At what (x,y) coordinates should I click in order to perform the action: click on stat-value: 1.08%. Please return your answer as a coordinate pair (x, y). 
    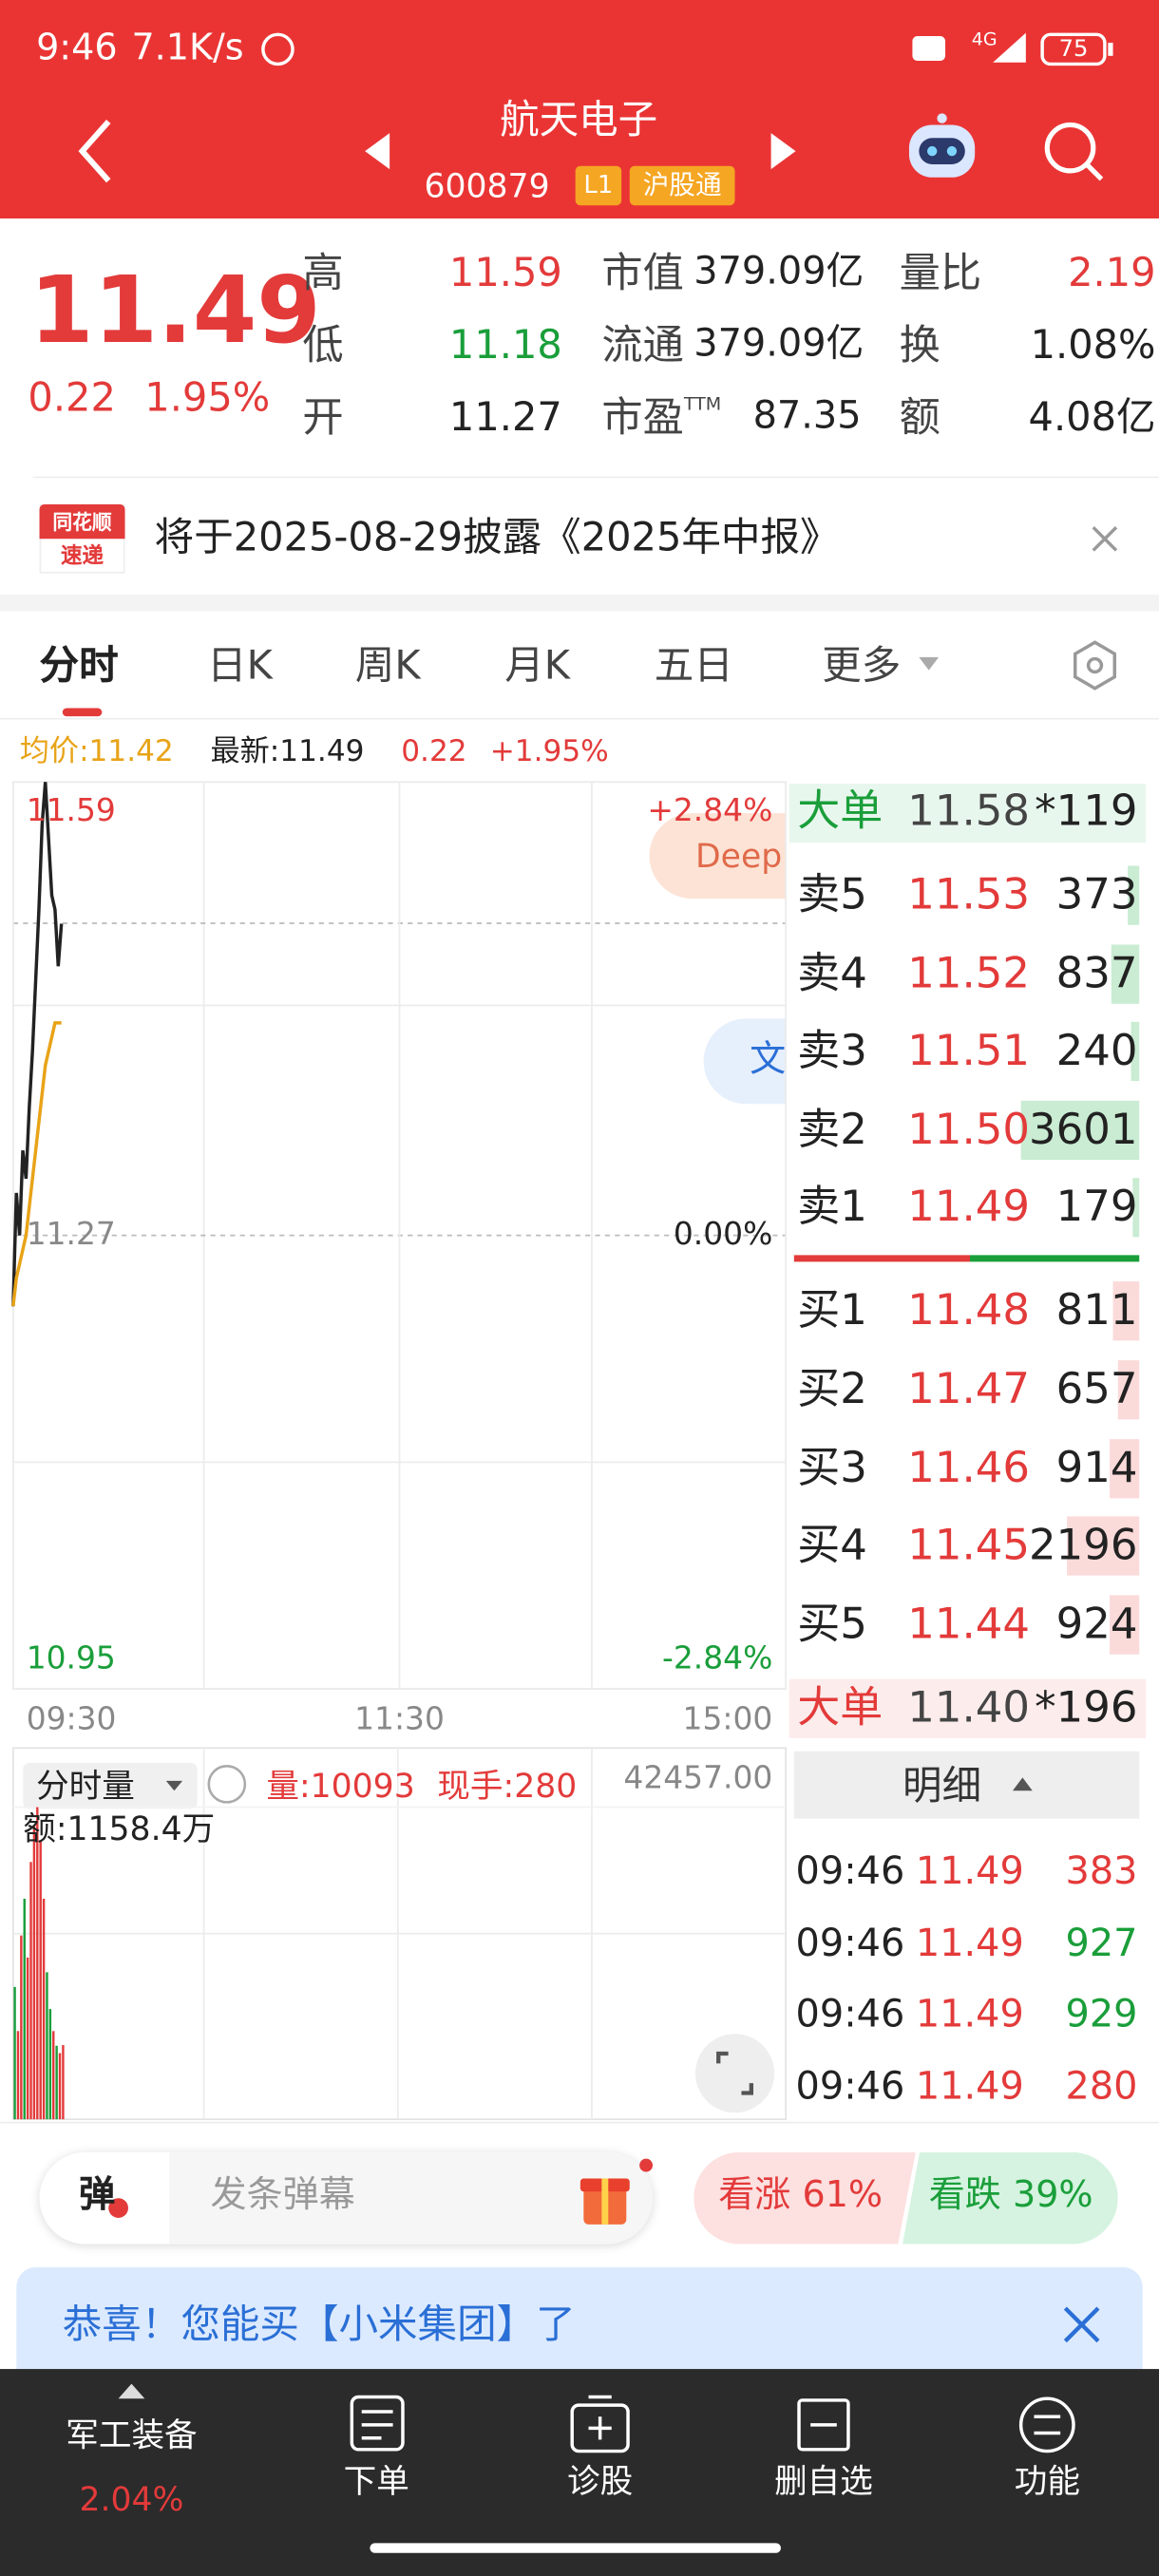
    Looking at the image, I should click on (1093, 345).